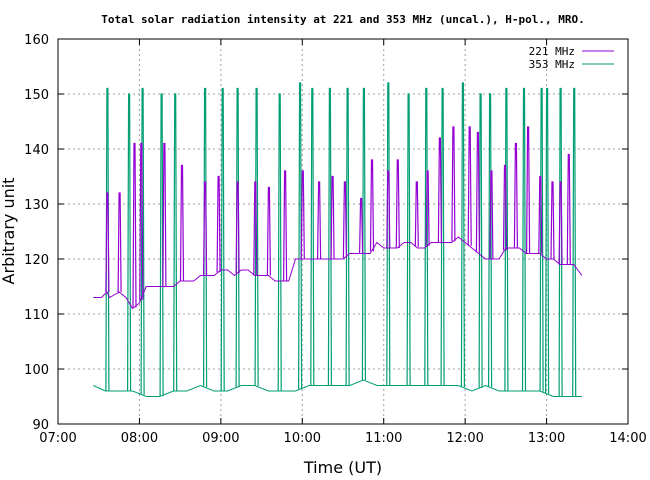 Image resolution: width=650 pixels, height=480 pixels. Describe the element at coordinates (302, 438) in the screenshot. I see `x-tick-label: 10:00` at that location.